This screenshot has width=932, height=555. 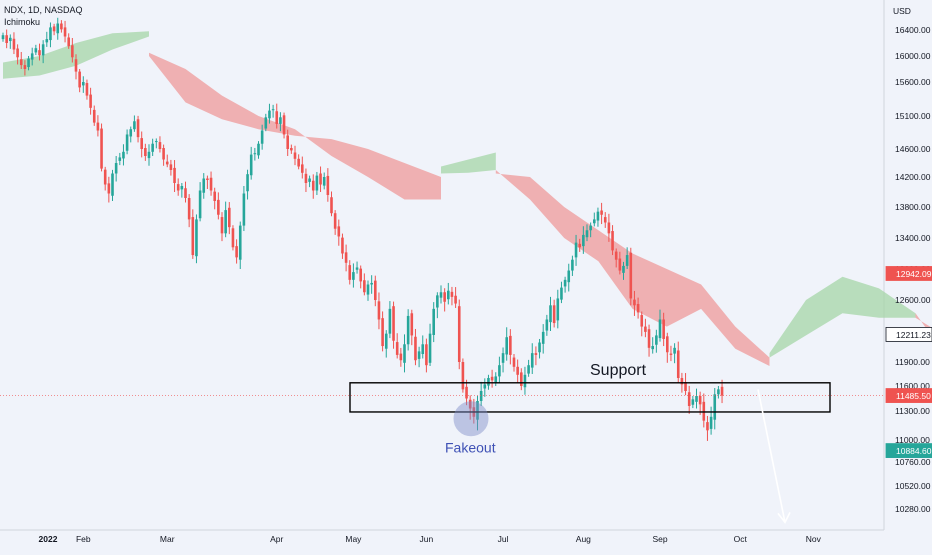 What do you see at coordinates (913, 116) in the screenshot?
I see `y-tick-label: 15100.00` at bounding box center [913, 116].